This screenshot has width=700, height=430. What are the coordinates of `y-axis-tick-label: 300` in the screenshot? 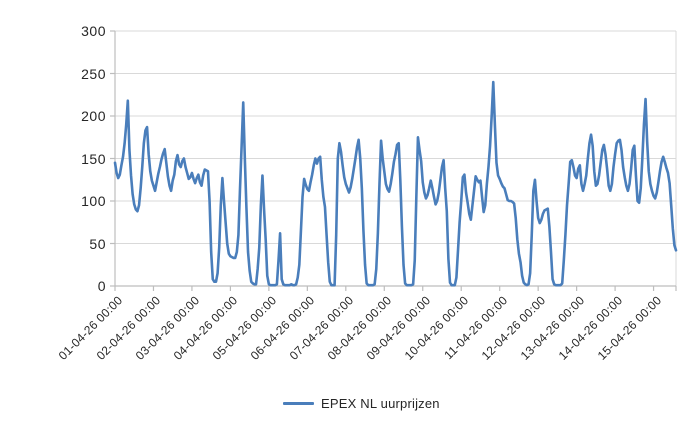 It's located at (93, 31).